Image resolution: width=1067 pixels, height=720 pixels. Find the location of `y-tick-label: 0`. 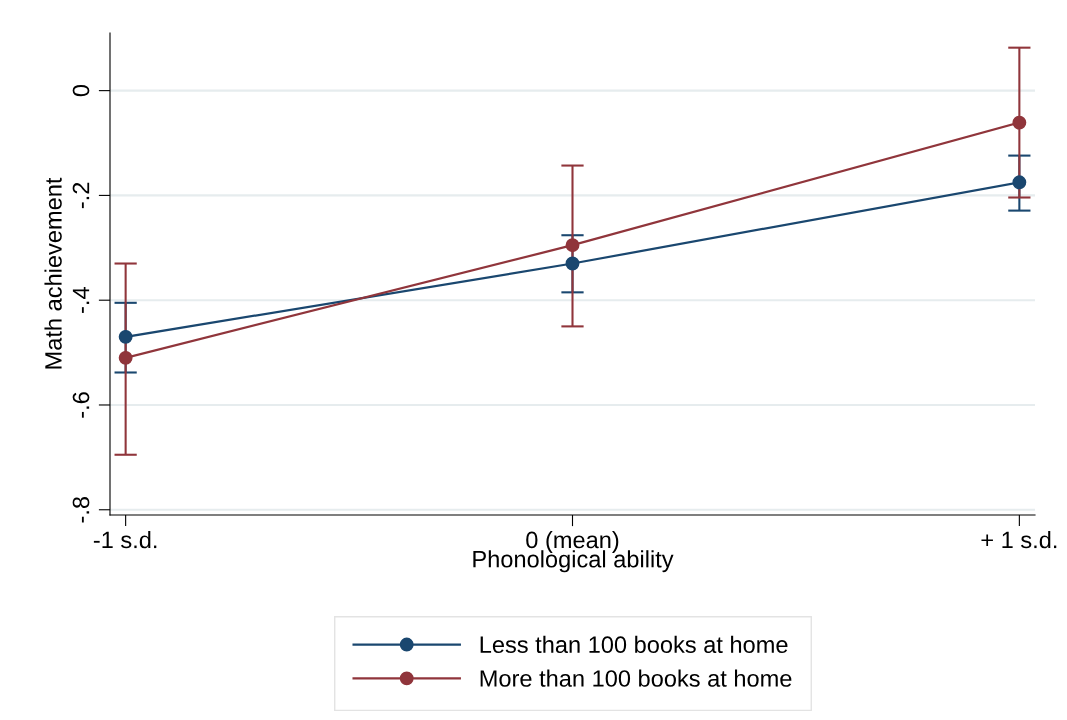

y-tick-label: 0 is located at coordinates (81, 90).